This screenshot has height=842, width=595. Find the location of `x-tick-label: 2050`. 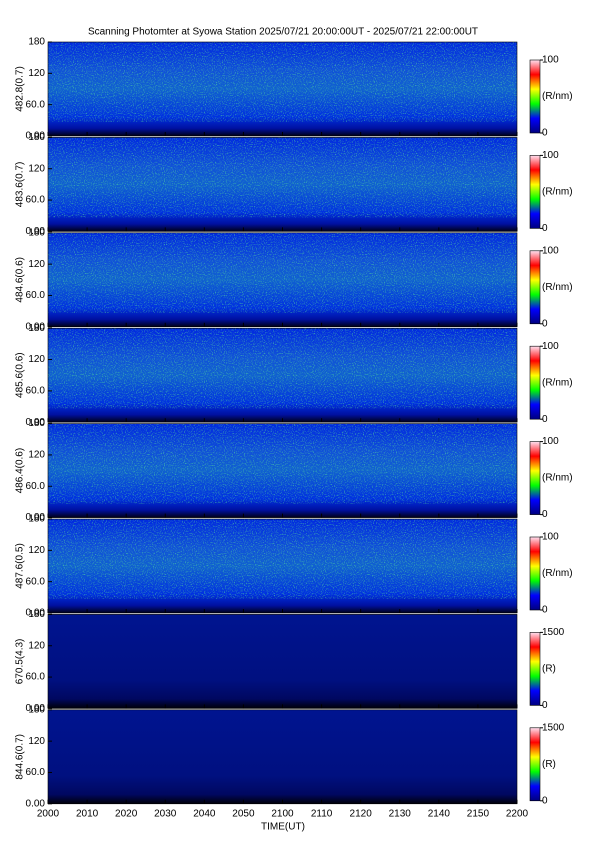

x-tick-label: 2050 is located at coordinates (243, 813).